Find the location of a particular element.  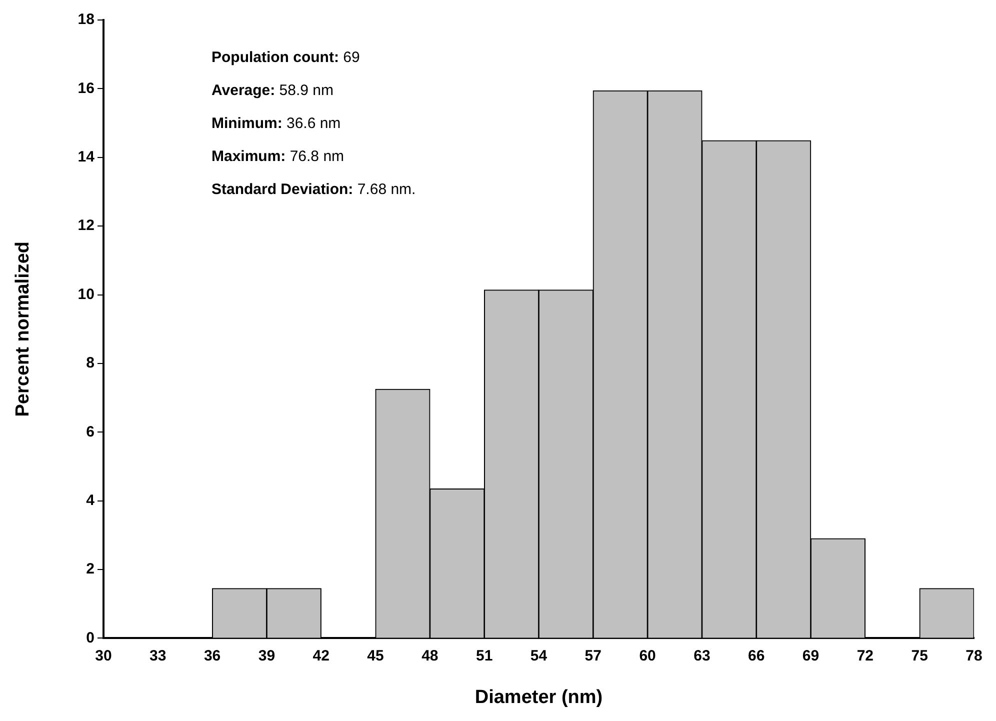

x-tick-label: 75 is located at coordinates (919, 655).